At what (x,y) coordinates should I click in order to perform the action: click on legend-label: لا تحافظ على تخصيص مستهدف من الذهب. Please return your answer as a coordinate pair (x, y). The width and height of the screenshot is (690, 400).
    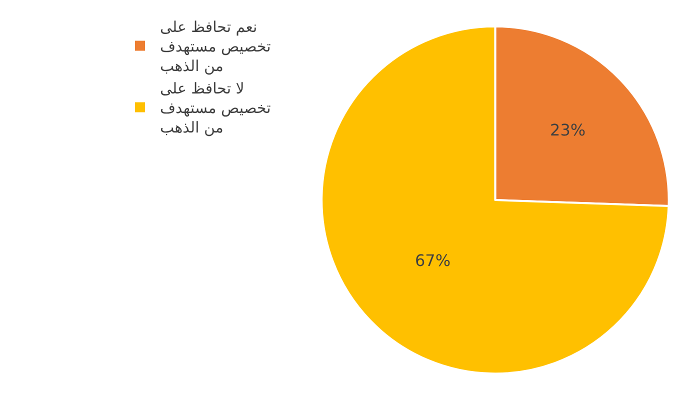
    Looking at the image, I should click on (215, 108).